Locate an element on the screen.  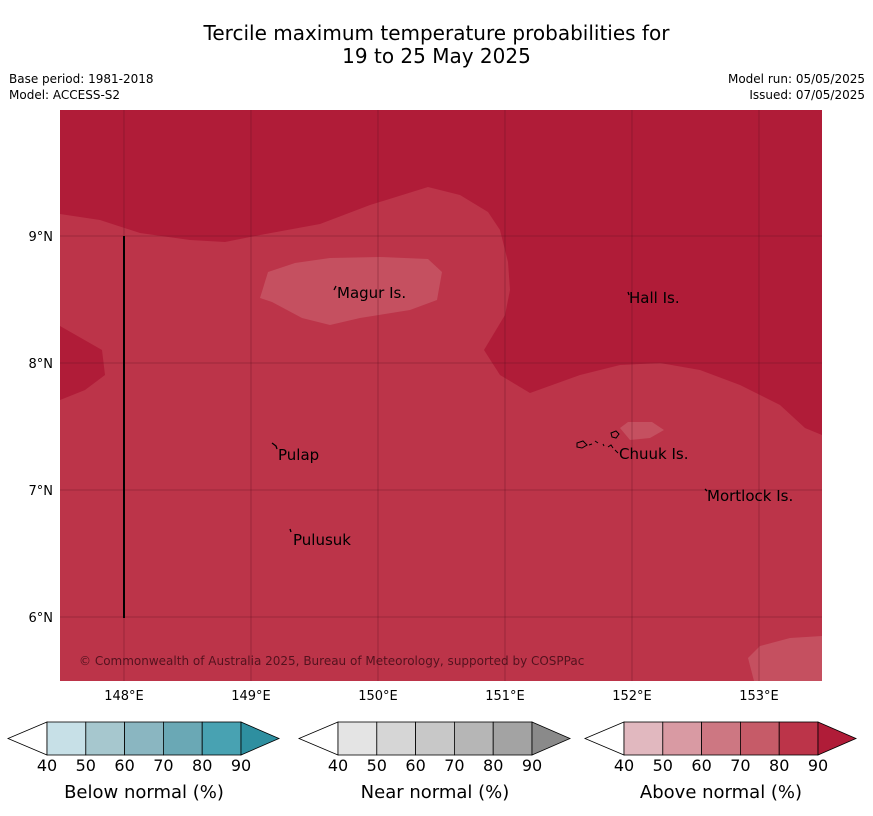
title-line-2: 19 to 25 May 2025 is located at coordinates (436, 56).